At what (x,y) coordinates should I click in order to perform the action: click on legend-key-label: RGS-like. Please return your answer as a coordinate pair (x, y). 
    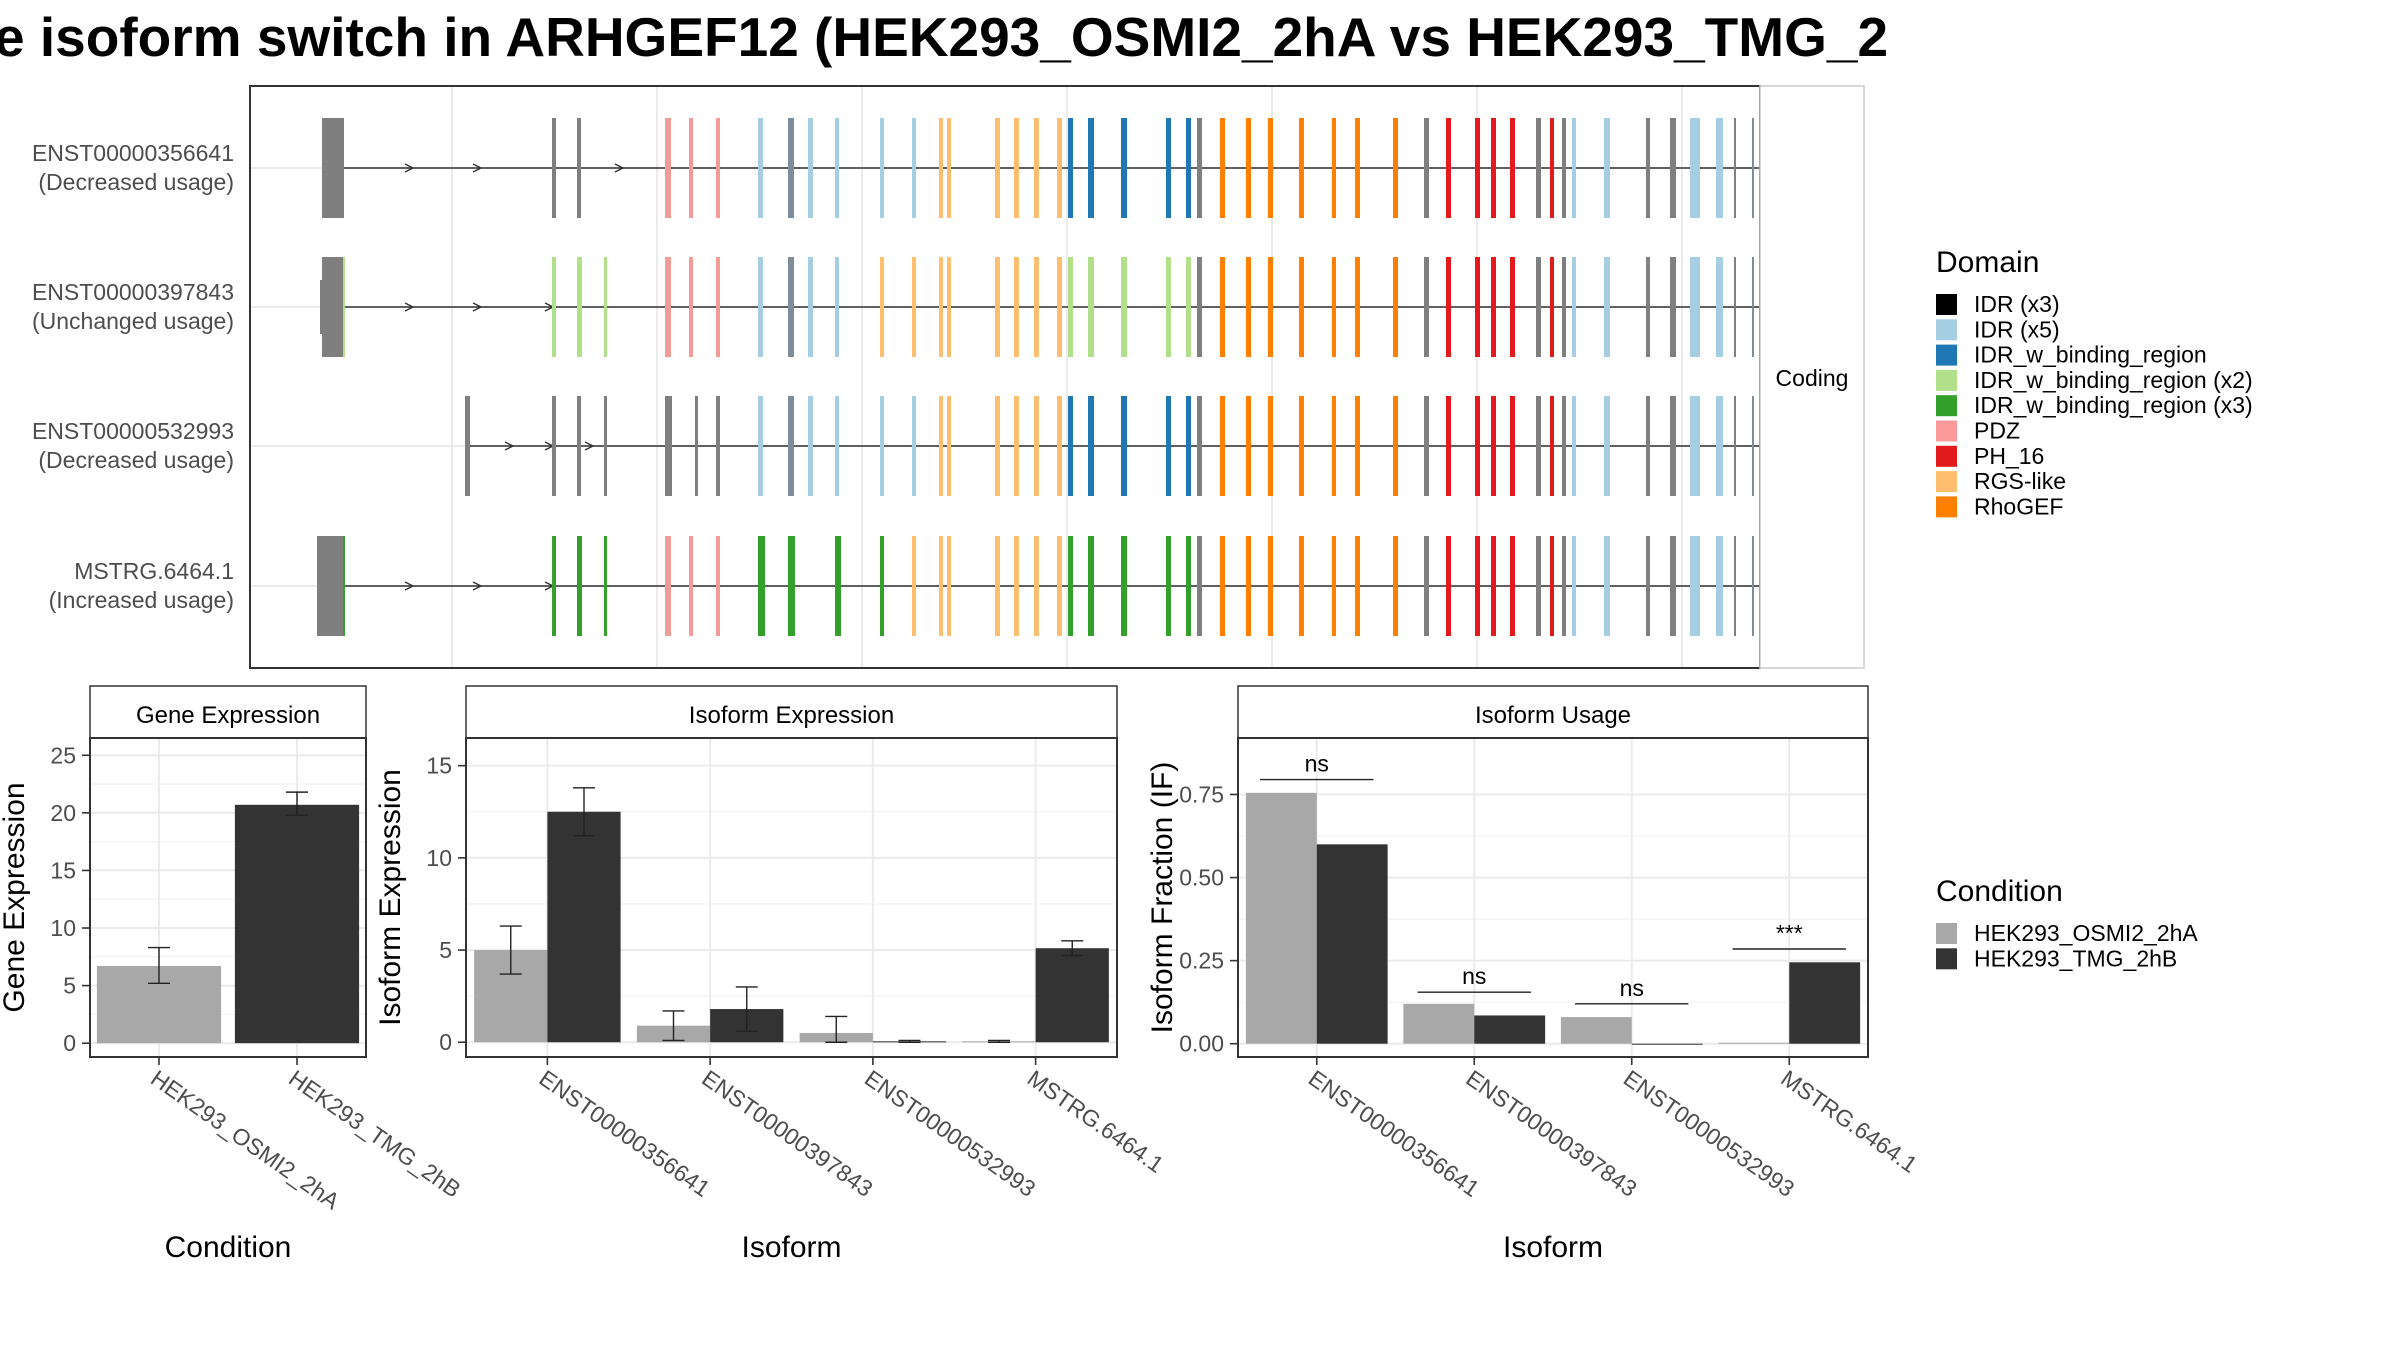
    Looking at the image, I should click on (2020, 481).